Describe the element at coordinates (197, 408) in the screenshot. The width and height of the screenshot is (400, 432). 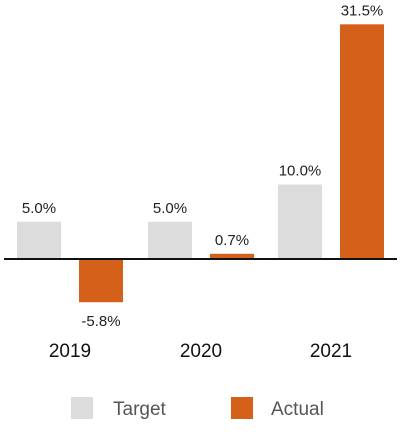
I see `legend: Target Actual` at that location.